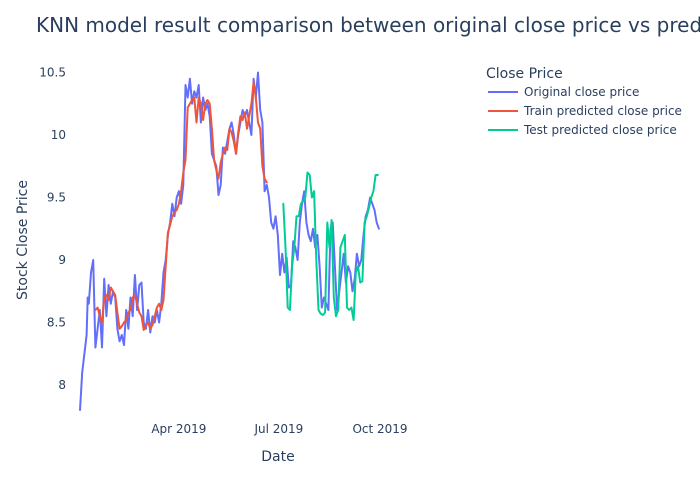 The height and width of the screenshot is (500, 700). Describe the element at coordinates (52, 229) in the screenshot. I see `y-axis-ticks: 8 8.5 9 9.5 10 10.5` at that location.